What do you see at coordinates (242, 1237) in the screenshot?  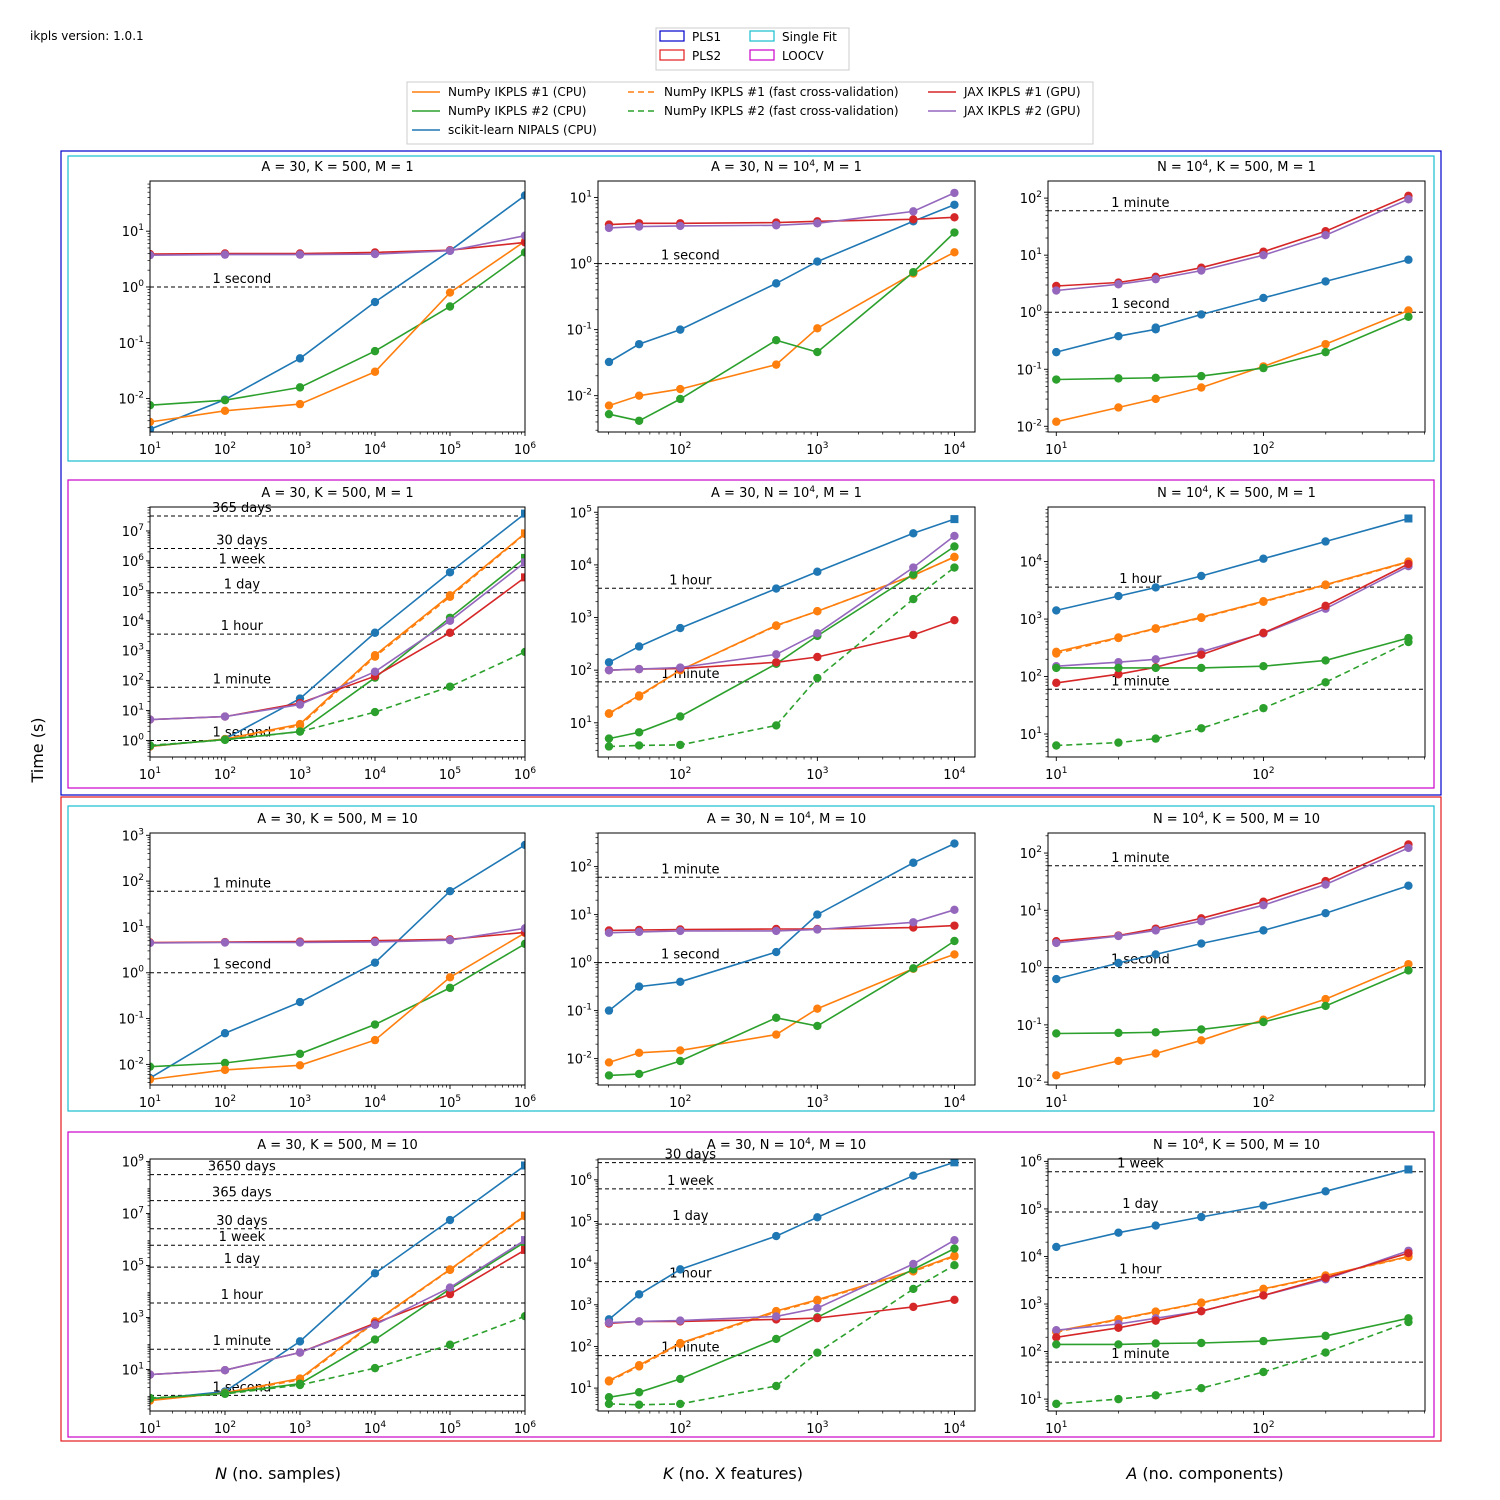 I see `reference-line-label: 1 week` at bounding box center [242, 1237].